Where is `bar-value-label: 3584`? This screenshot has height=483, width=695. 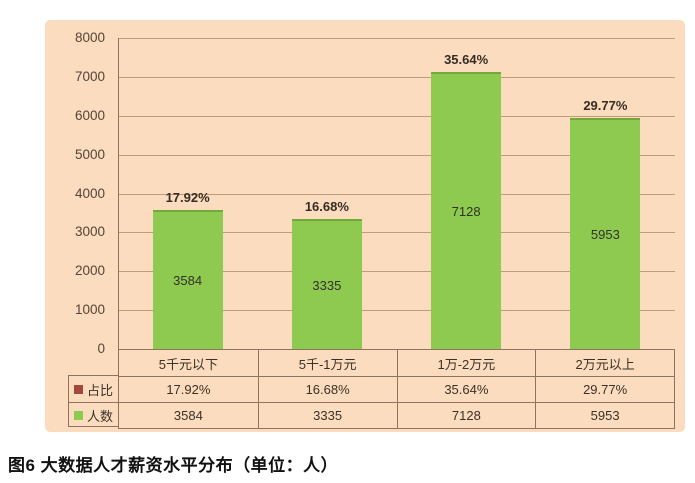
bar-value-label: 3584 is located at coordinates (188, 280).